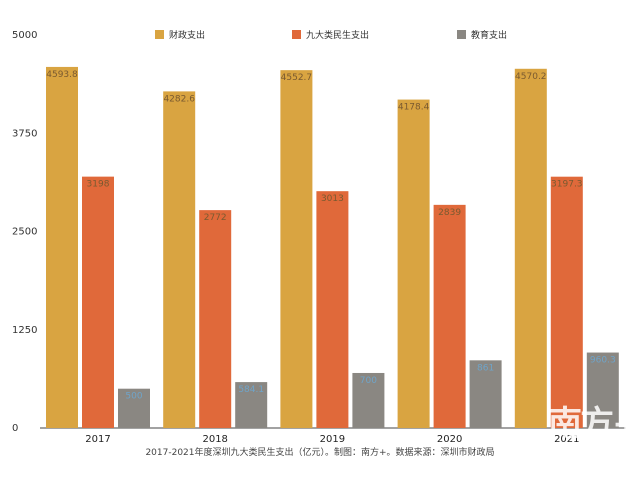 The height and width of the screenshot is (477, 640). Describe the element at coordinates (97, 439) in the screenshot. I see `x-tick-label: 2017` at that location.